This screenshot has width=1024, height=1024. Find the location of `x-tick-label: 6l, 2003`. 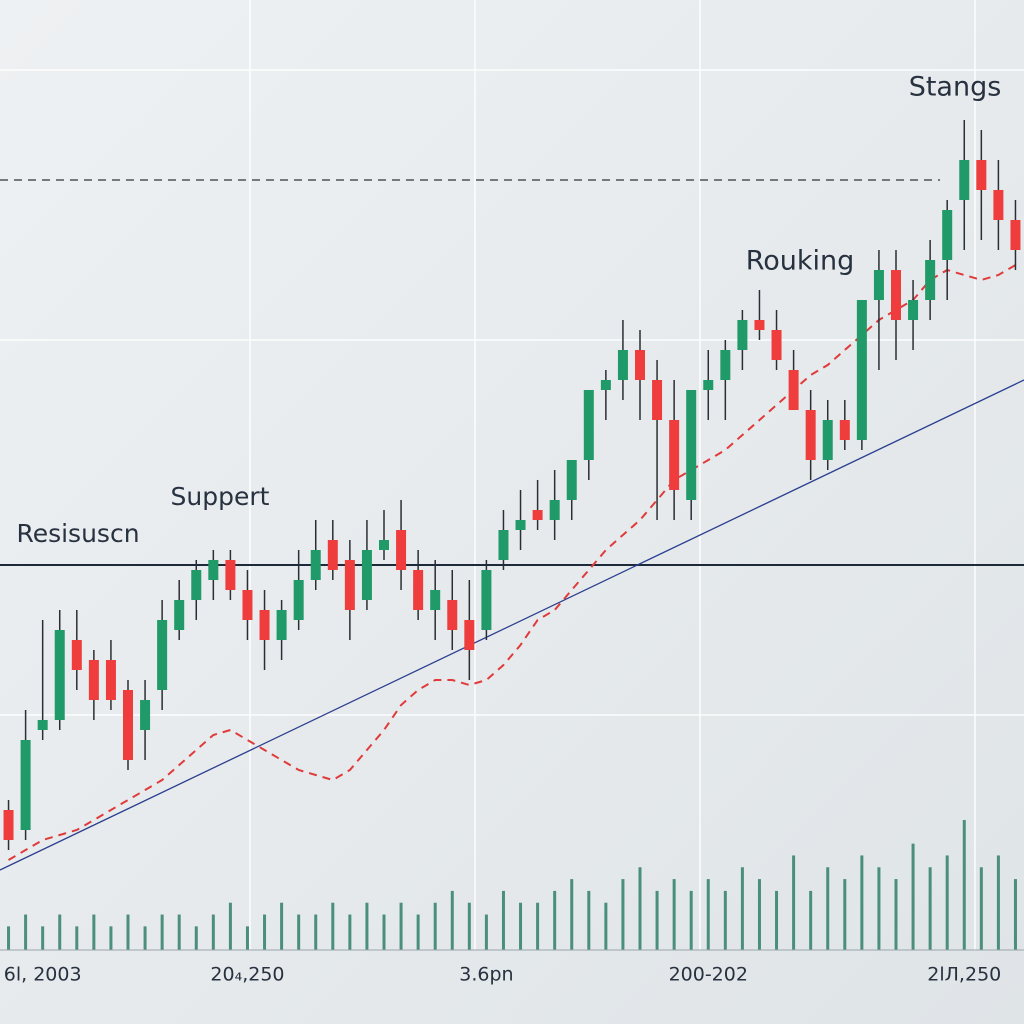

x-tick-label: 6l, 2003 is located at coordinates (43, 975).